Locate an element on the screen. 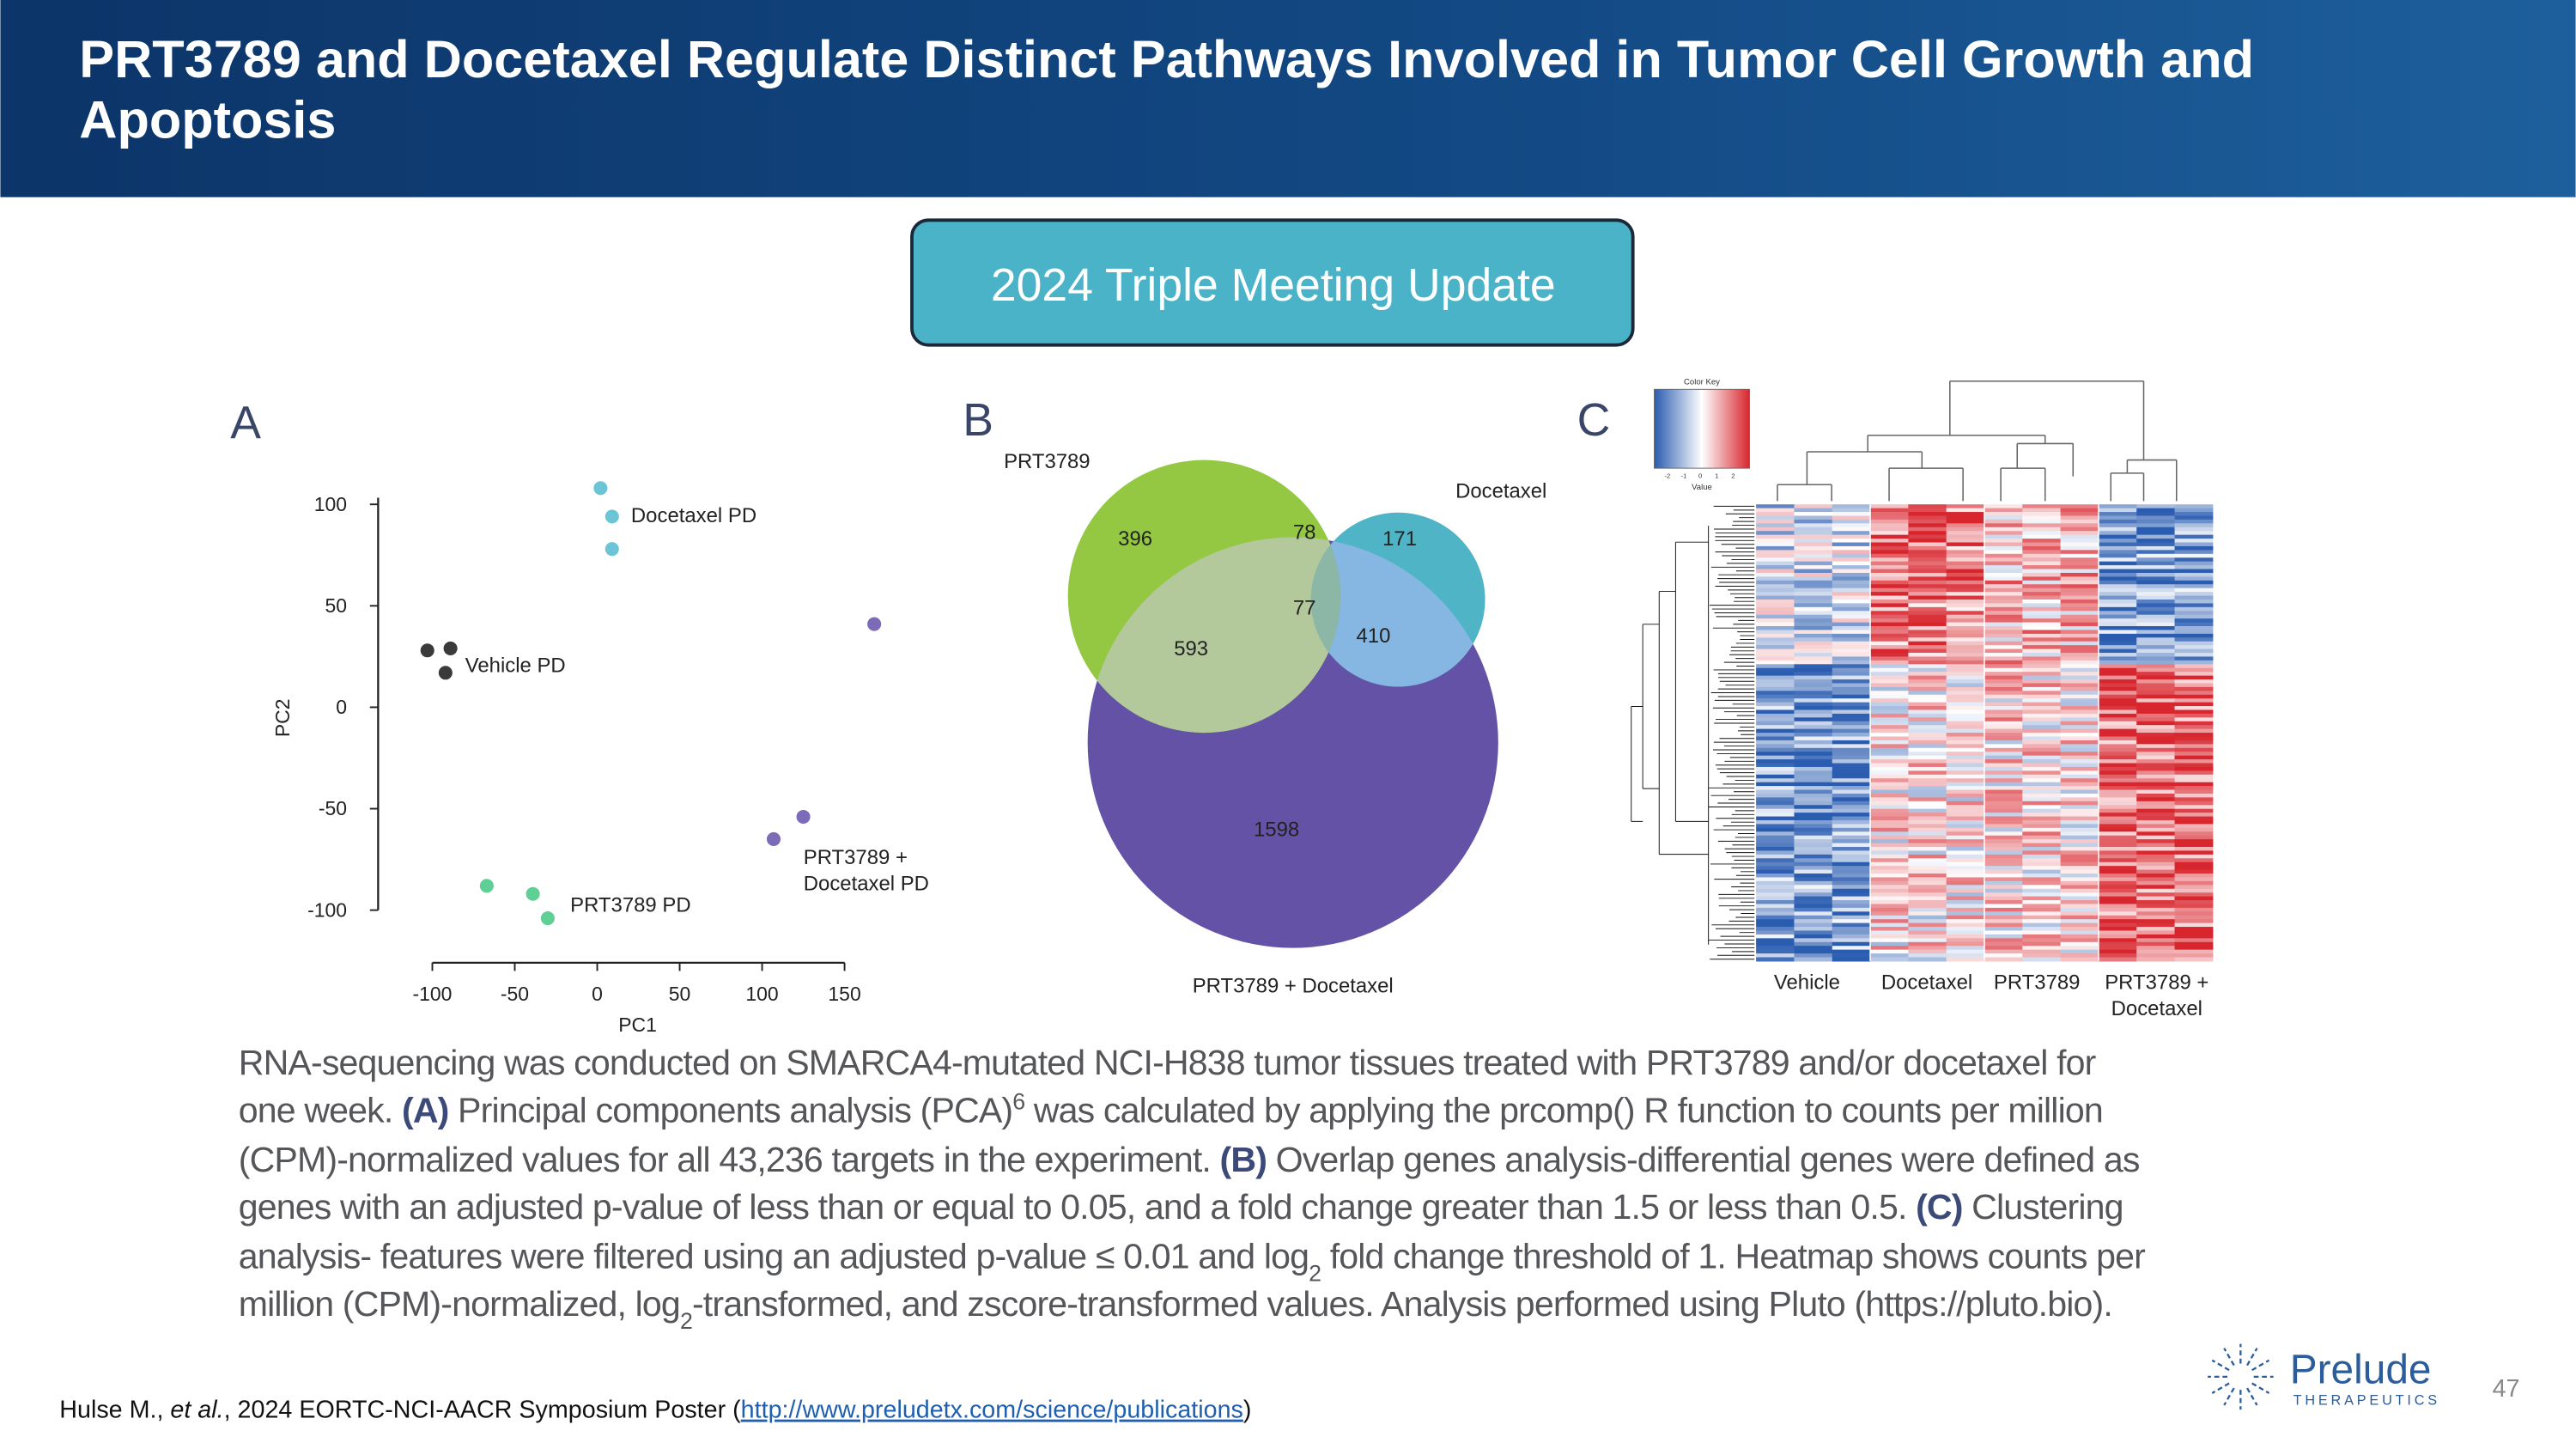 This screenshot has height=1449, width=2576. venn-count: 396 is located at coordinates (1135, 539).